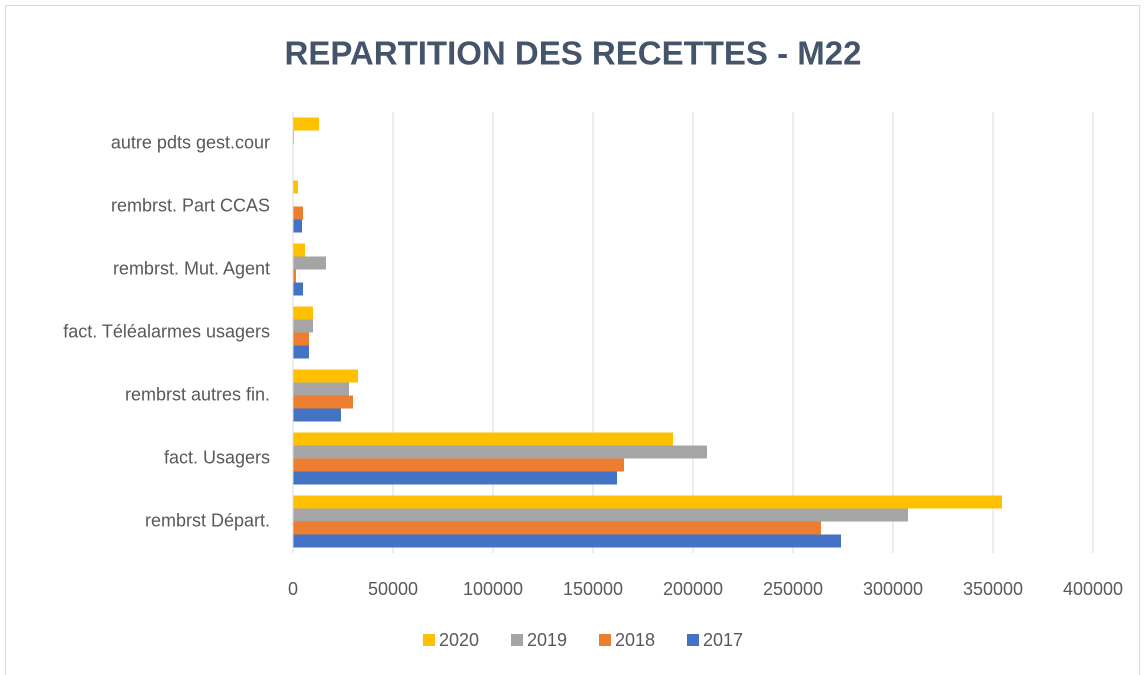 This screenshot has width=1146, height=675. Describe the element at coordinates (190, 142) in the screenshot. I see `y-tick-label: autre pdts gest.cour` at that location.